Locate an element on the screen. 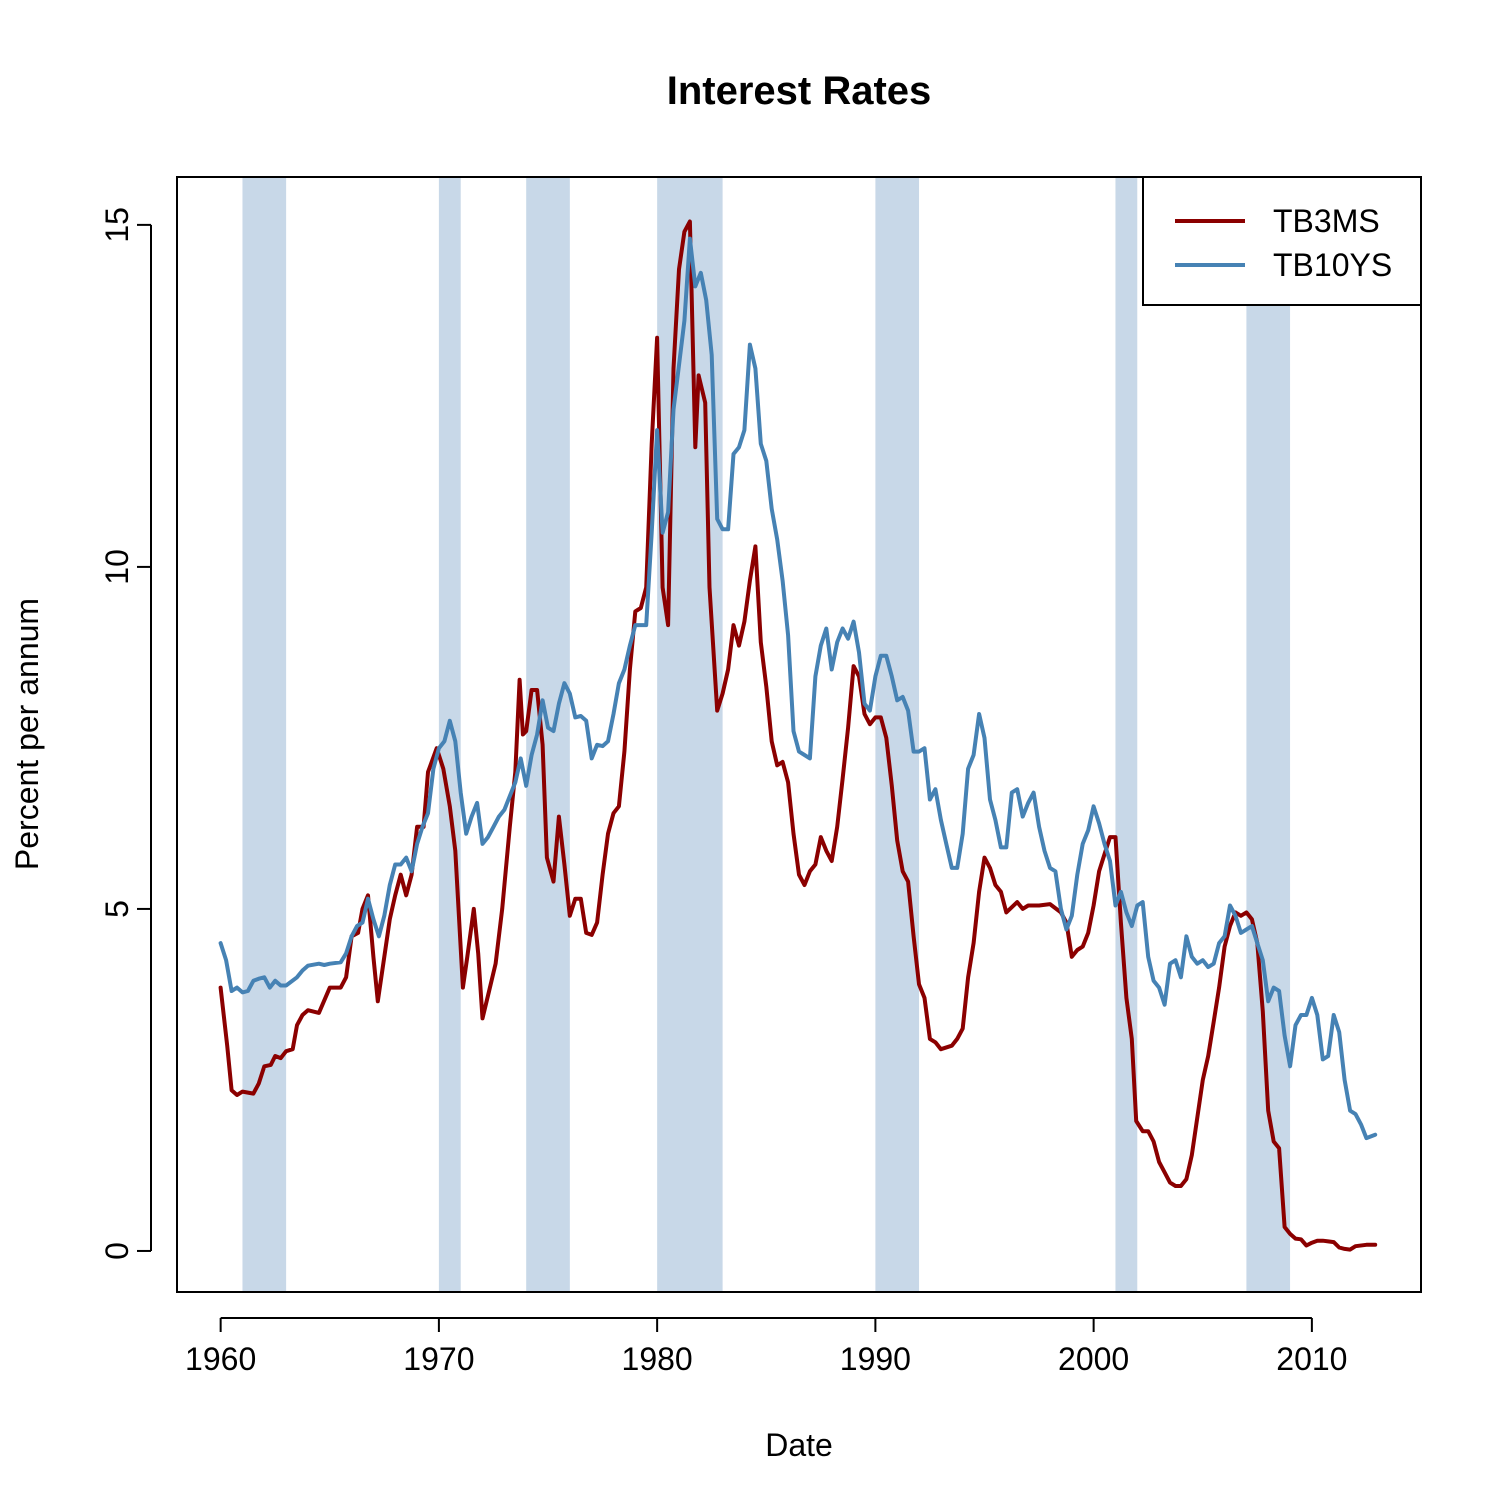 This screenshot has height=1512, width=1512. x-tick-label-2000: 2000 is located at coordinates (1093, 1359).